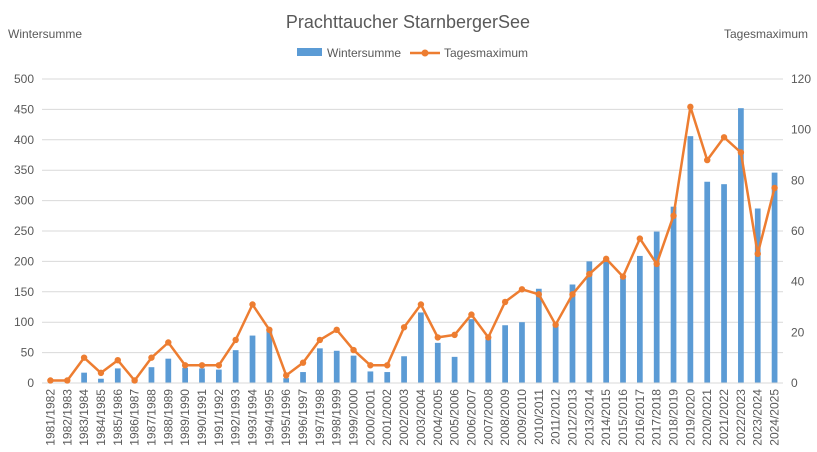 This screenshot has height=452, width=817. I want to click on y-tick-right-label: 80, so click(798, 180).